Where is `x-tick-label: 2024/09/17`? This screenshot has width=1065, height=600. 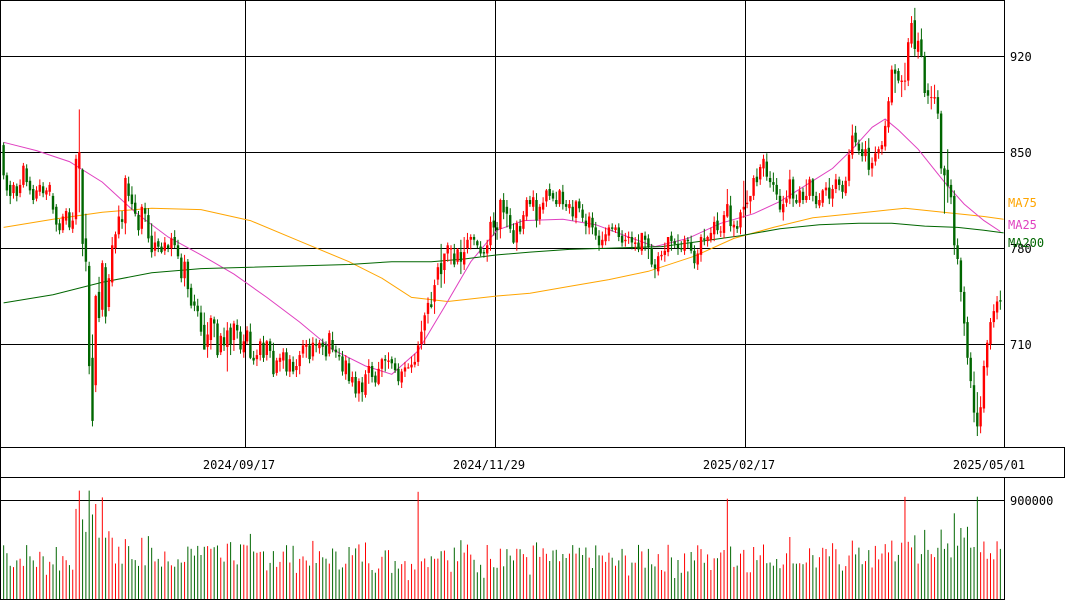 x-tick-label: 2024/09/17 is located at coordinates (239, 465).